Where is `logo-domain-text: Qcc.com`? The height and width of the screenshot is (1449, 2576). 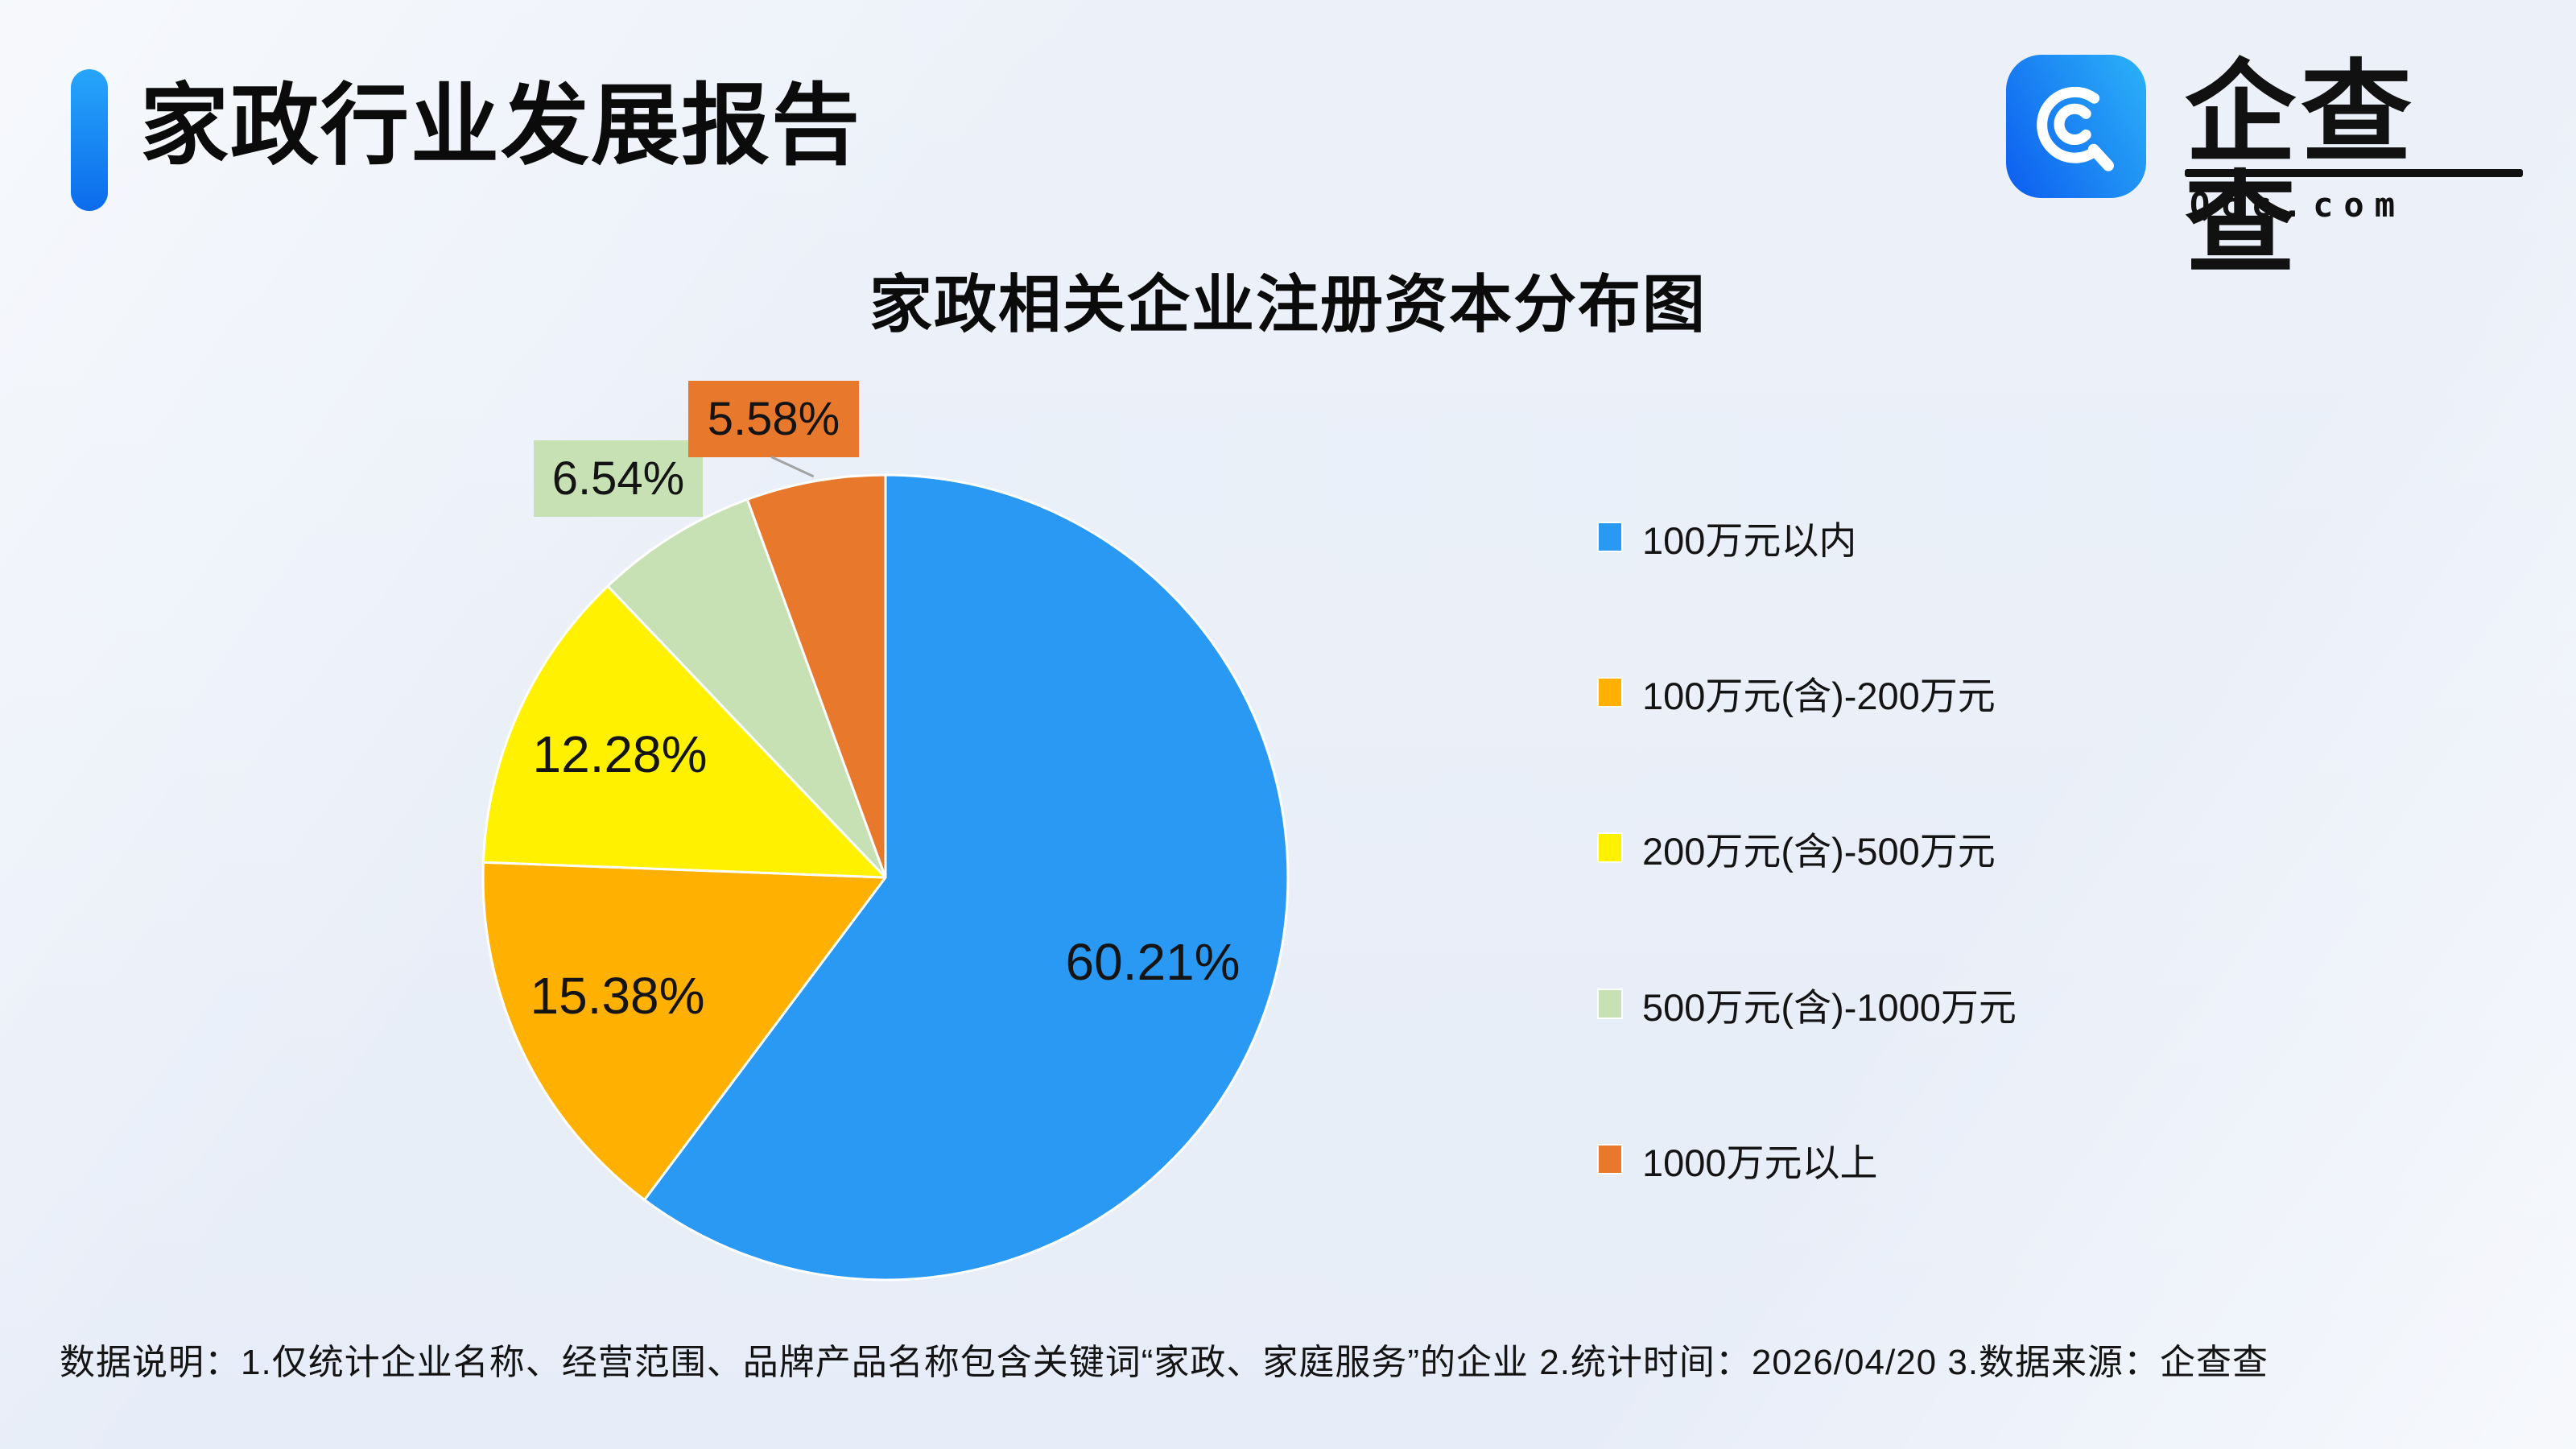
logo-domain-text: Qcc.com is located at coordinates (2298, 205).